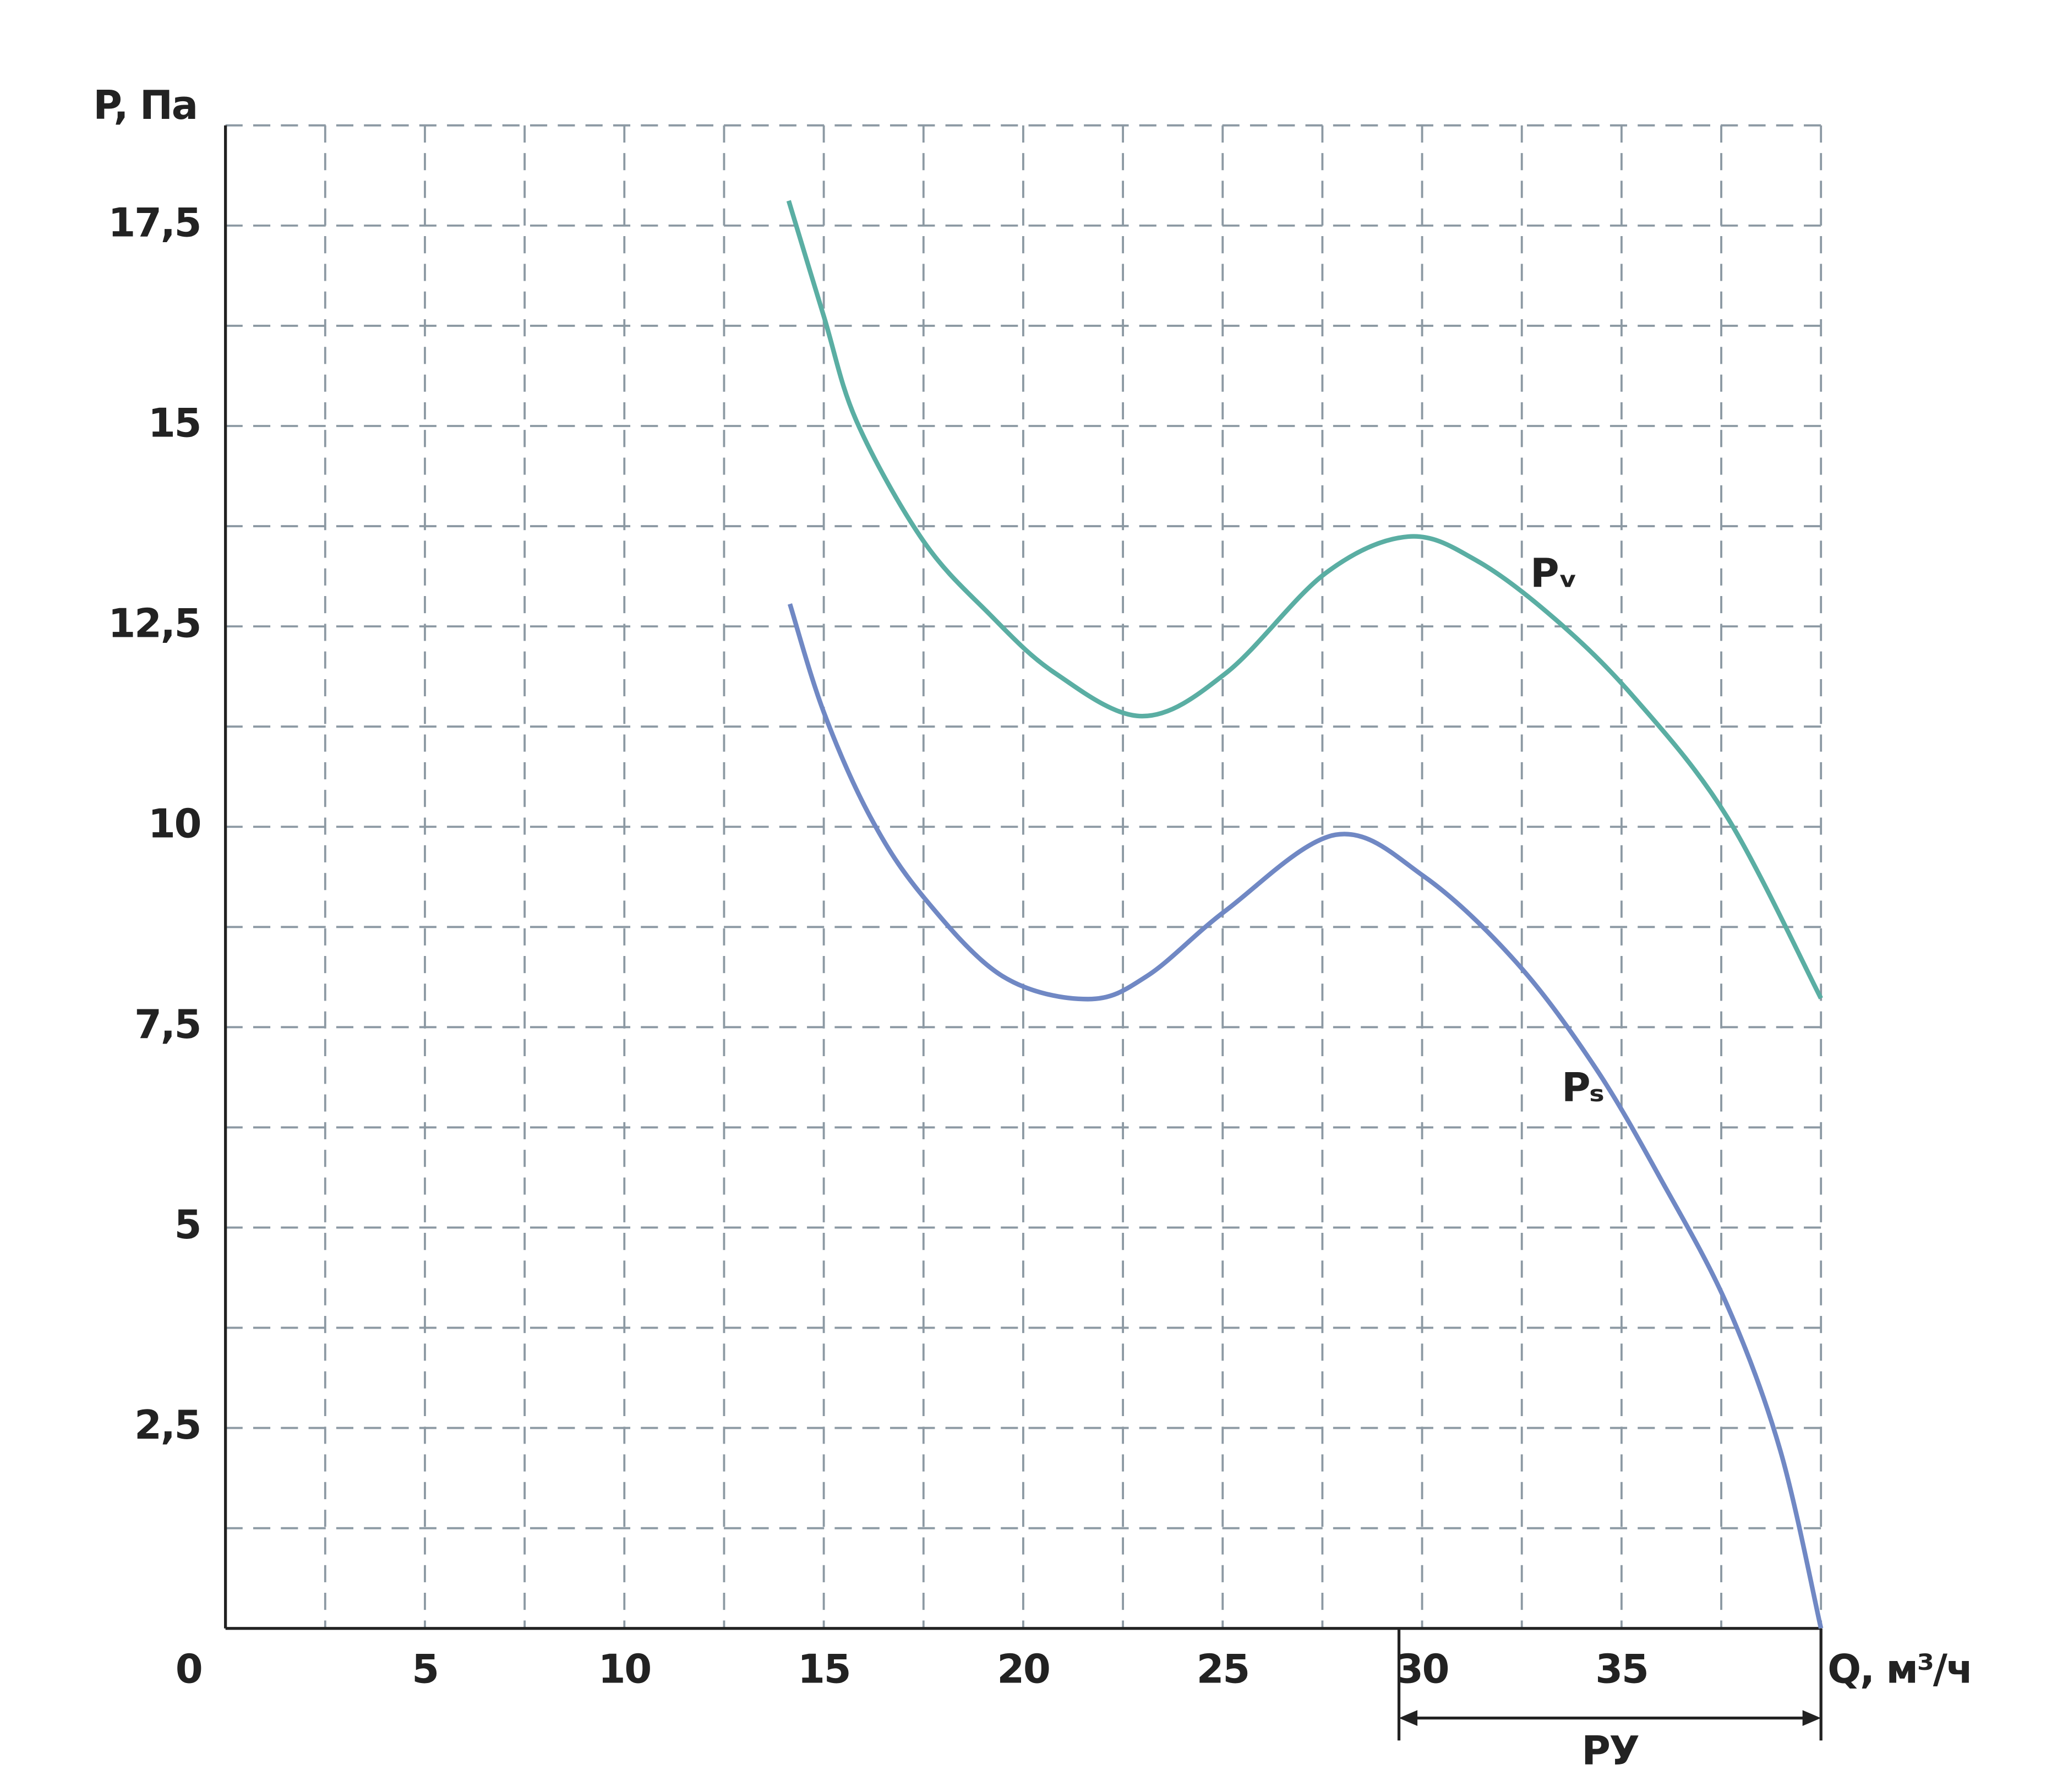  Describe the element at coordinates (1583, 1087) in the screenshot. I see `legend-label: Pₛ` at that location.